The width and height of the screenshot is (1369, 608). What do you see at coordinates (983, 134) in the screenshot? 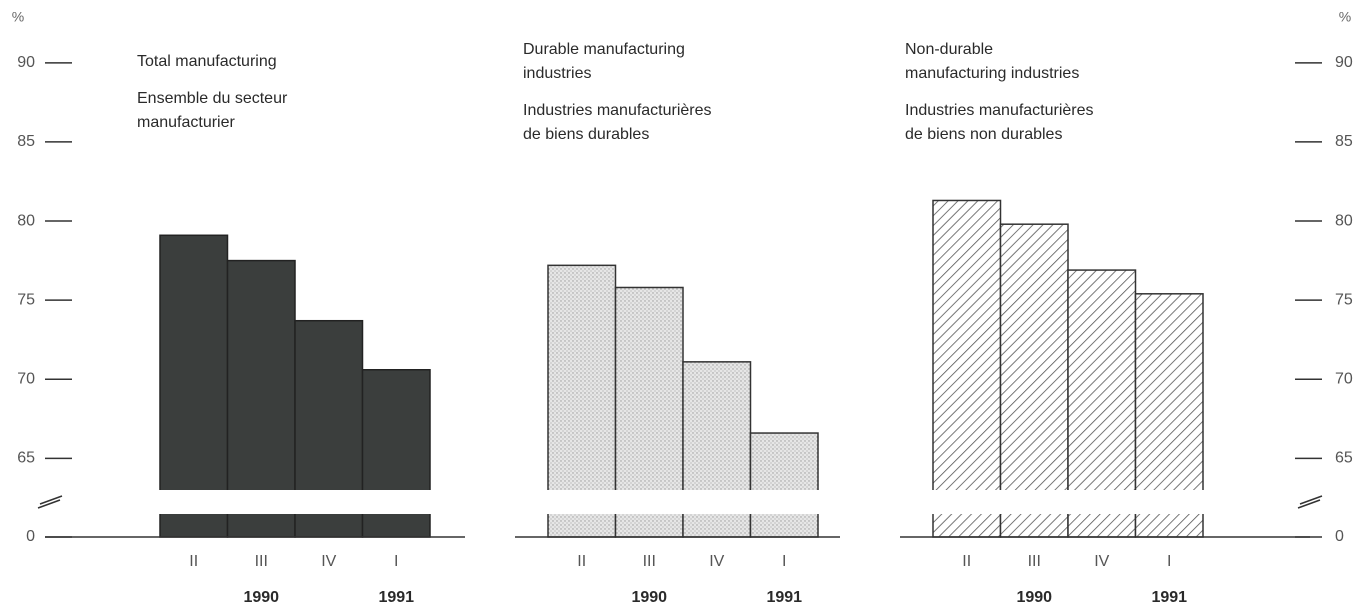
I see `panel-subtitle: de biens non durables` at bounding box center [983, 134].